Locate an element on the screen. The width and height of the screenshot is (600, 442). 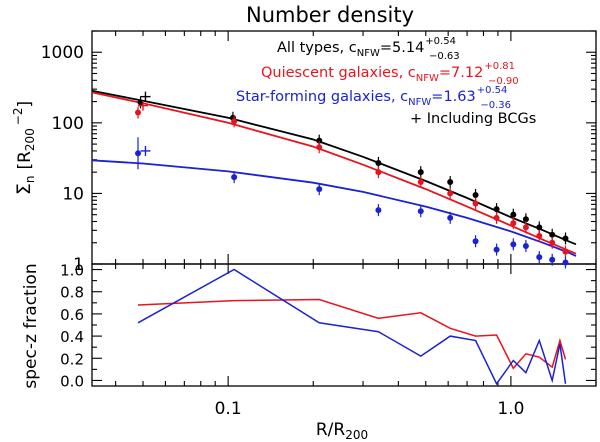
x-tick-labels: 0.1 1.0 is located at coordinates (370, 409).